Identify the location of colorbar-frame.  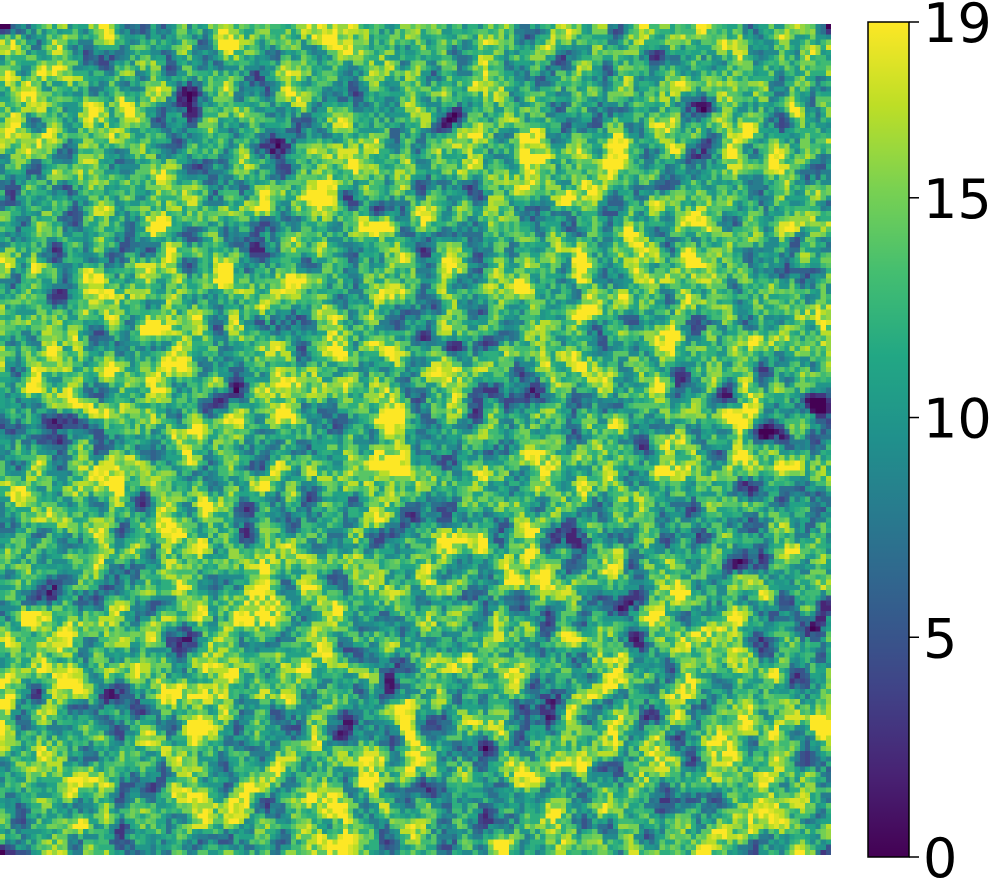
(888, 439).